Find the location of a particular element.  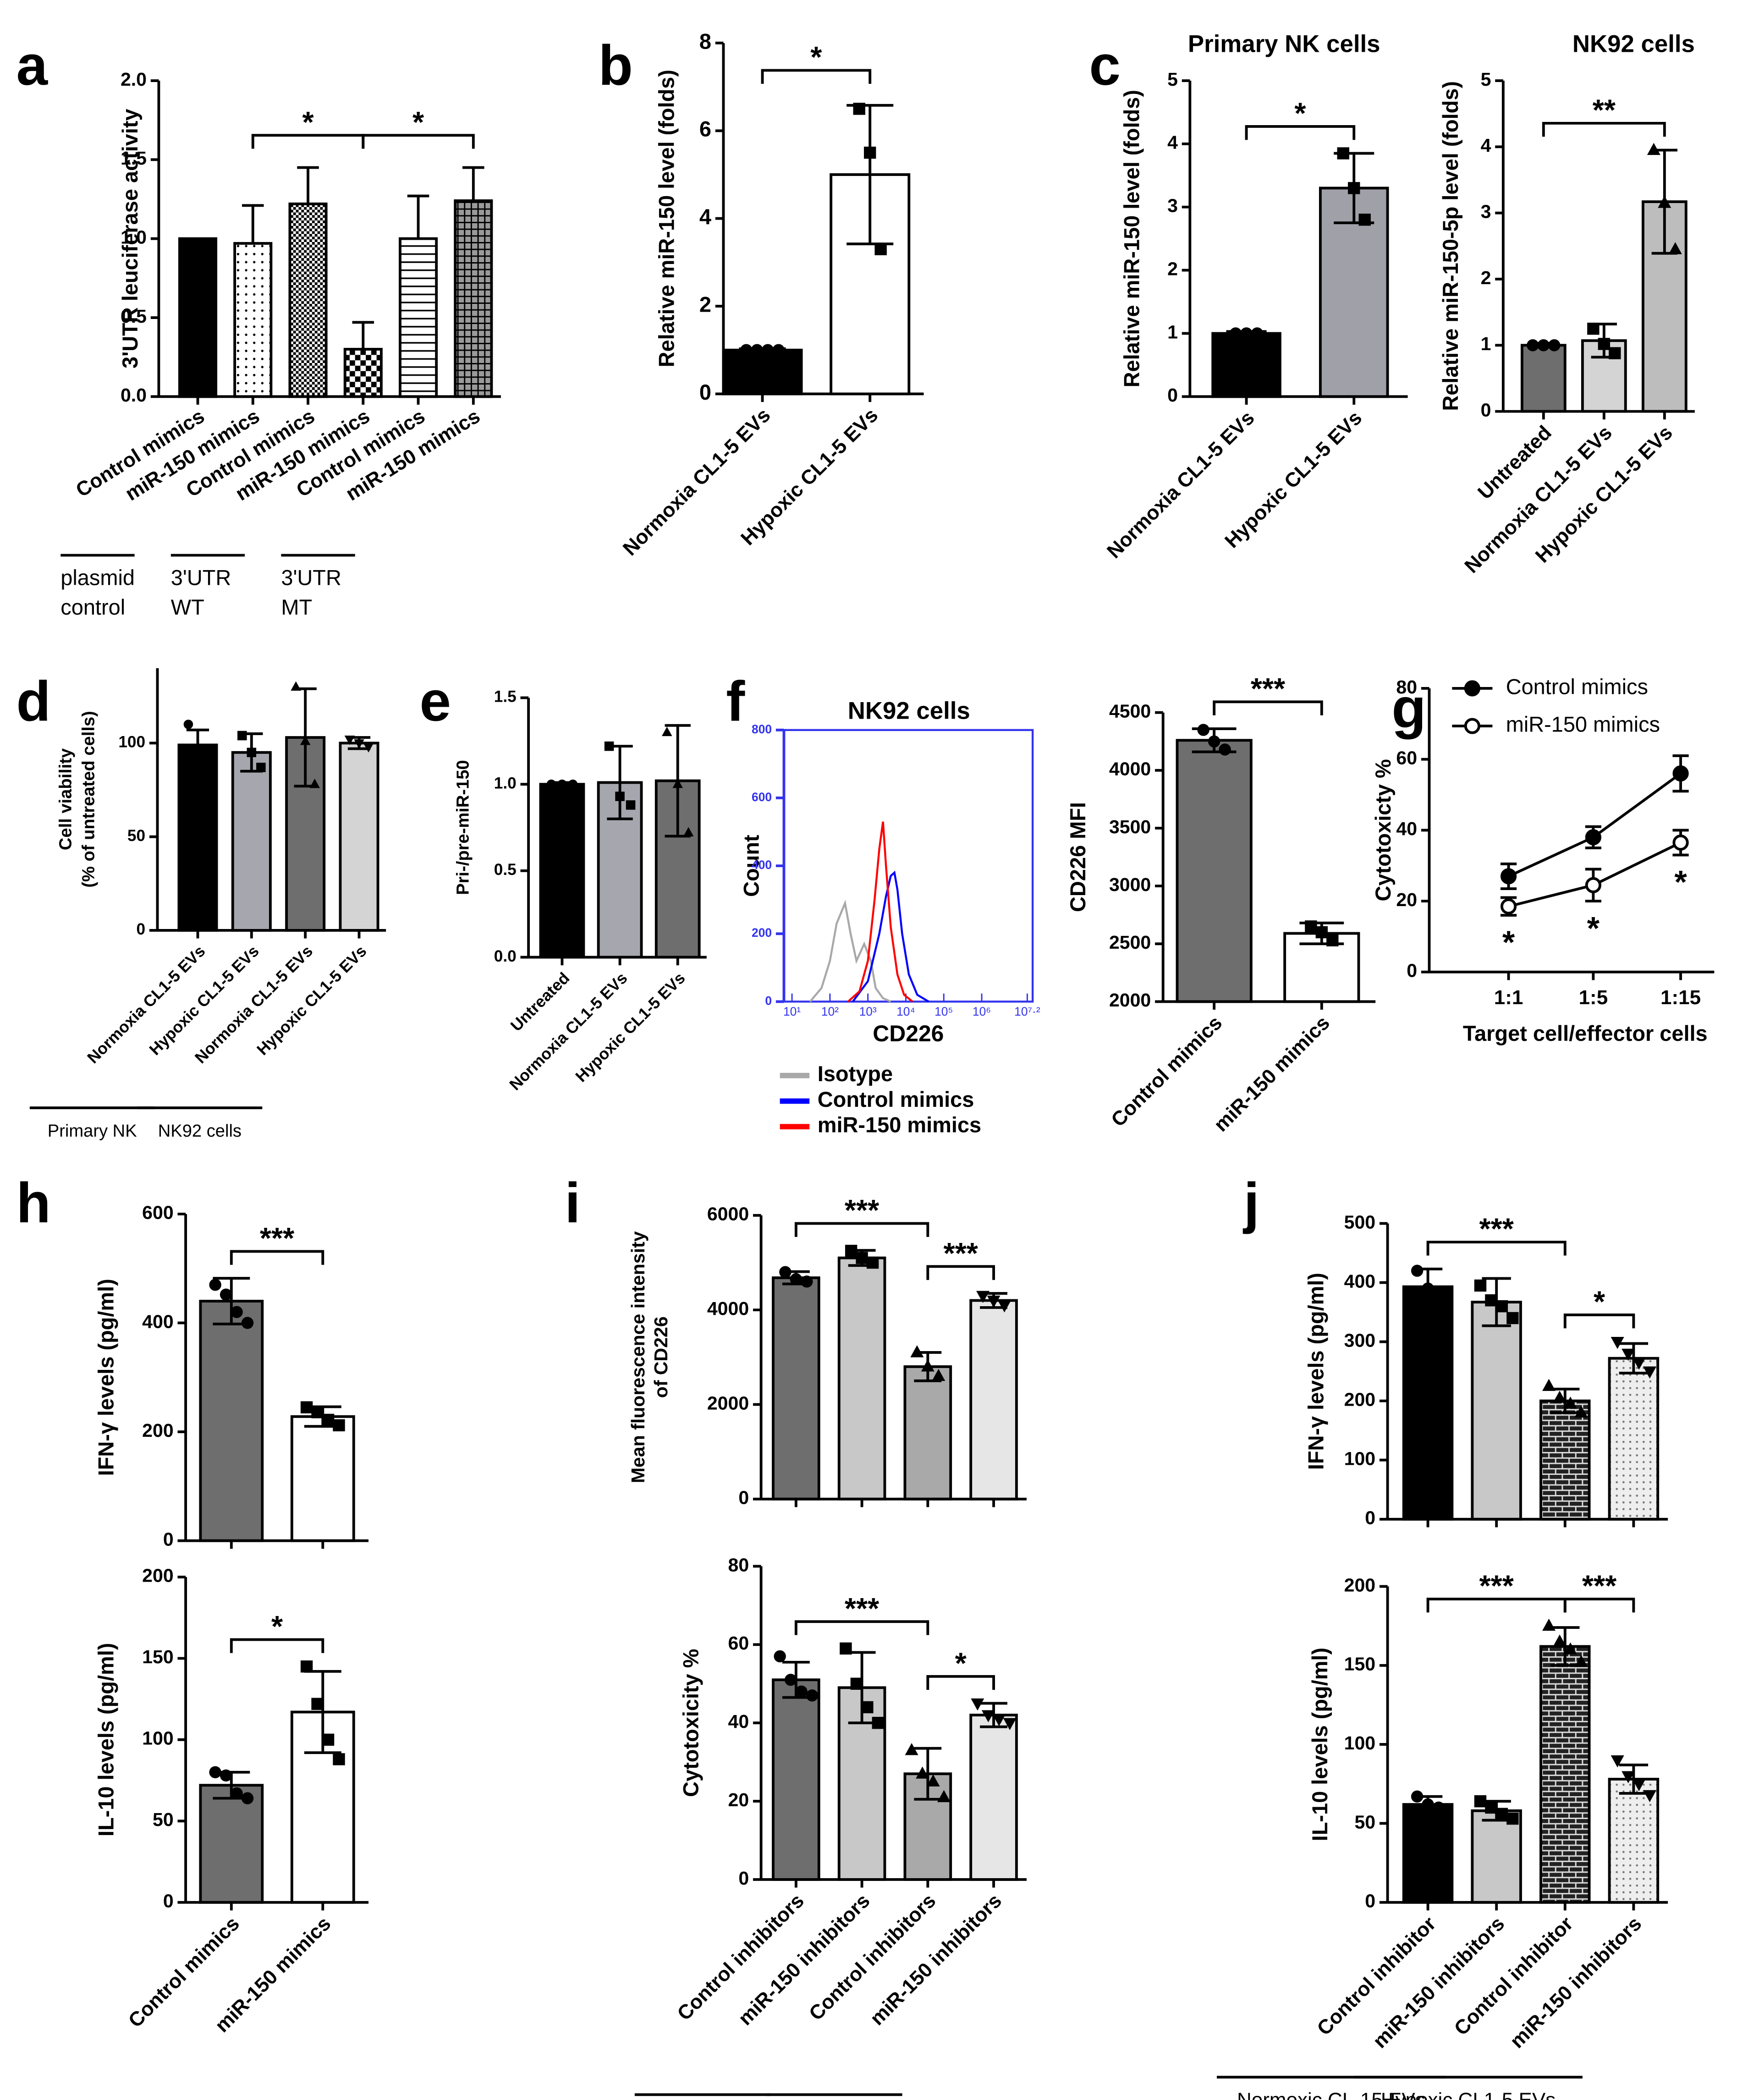

y-tick-label: 150 is located at coordinates (158, 1656).